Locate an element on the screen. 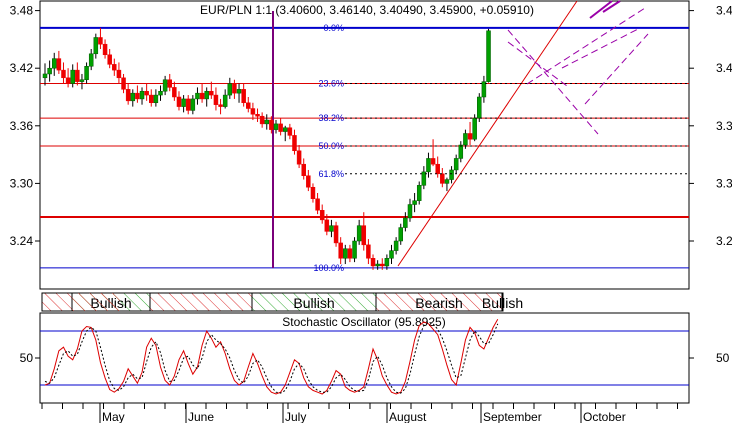 The height and width of the screenshot is (423, 732). x-tick-label: July is located at coordinates (295, 416).